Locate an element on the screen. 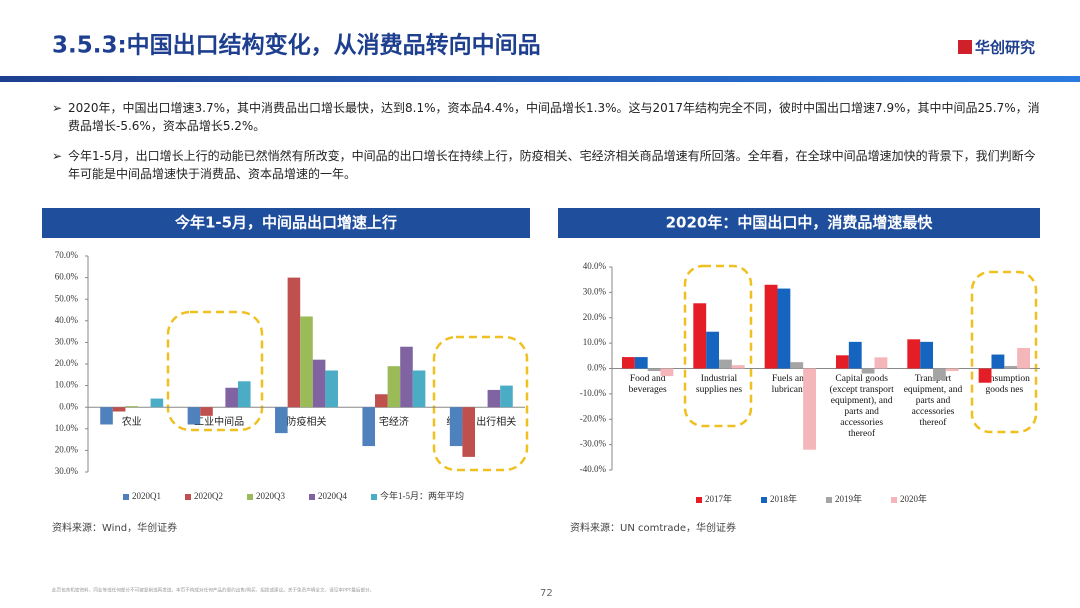  chart-title: 今年1-5月，中间品出口增速上行 is located at coordinates (285, 223).